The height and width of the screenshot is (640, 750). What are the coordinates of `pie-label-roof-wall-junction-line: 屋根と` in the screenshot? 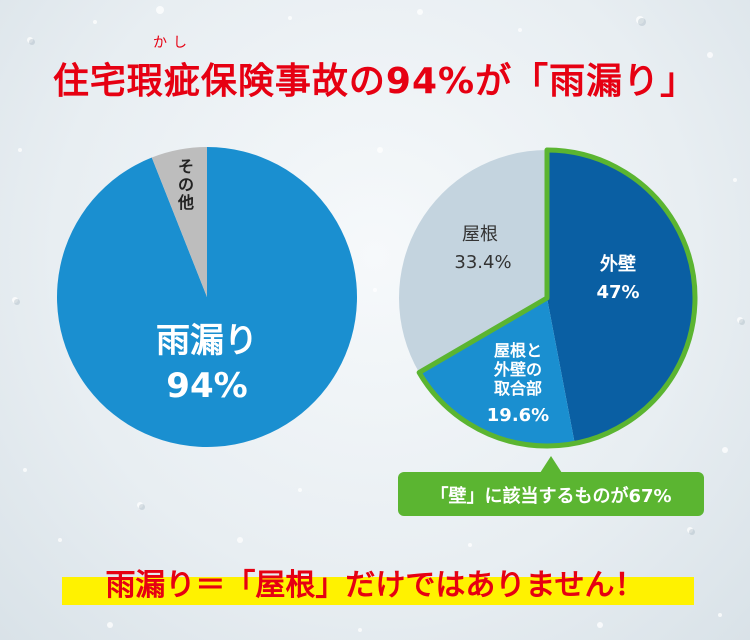 It's located at (518, 350).